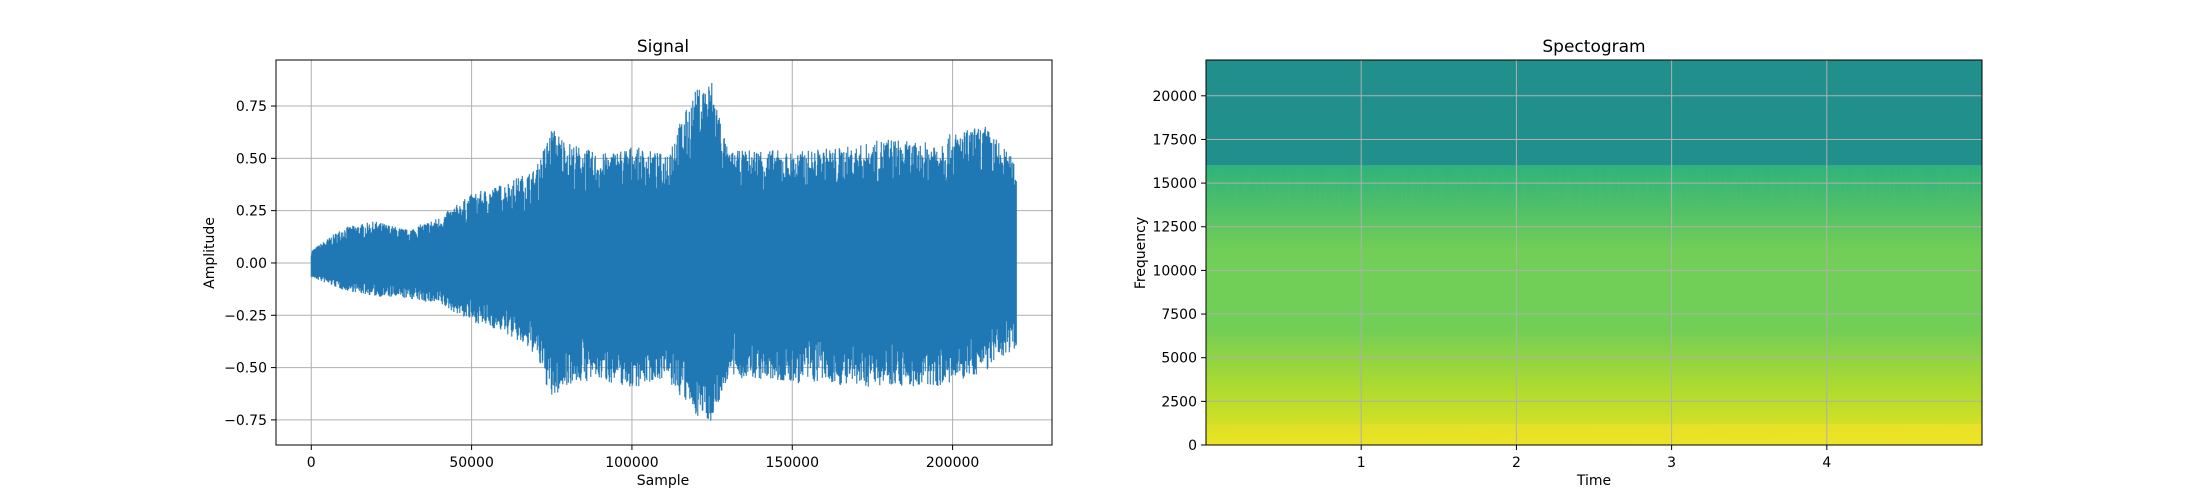 This screenshot has height=500, width=2200. Describe the element at coordinates (471, 463) in the screenshot. I see `signal-x-tick-label: 50000` at that location.